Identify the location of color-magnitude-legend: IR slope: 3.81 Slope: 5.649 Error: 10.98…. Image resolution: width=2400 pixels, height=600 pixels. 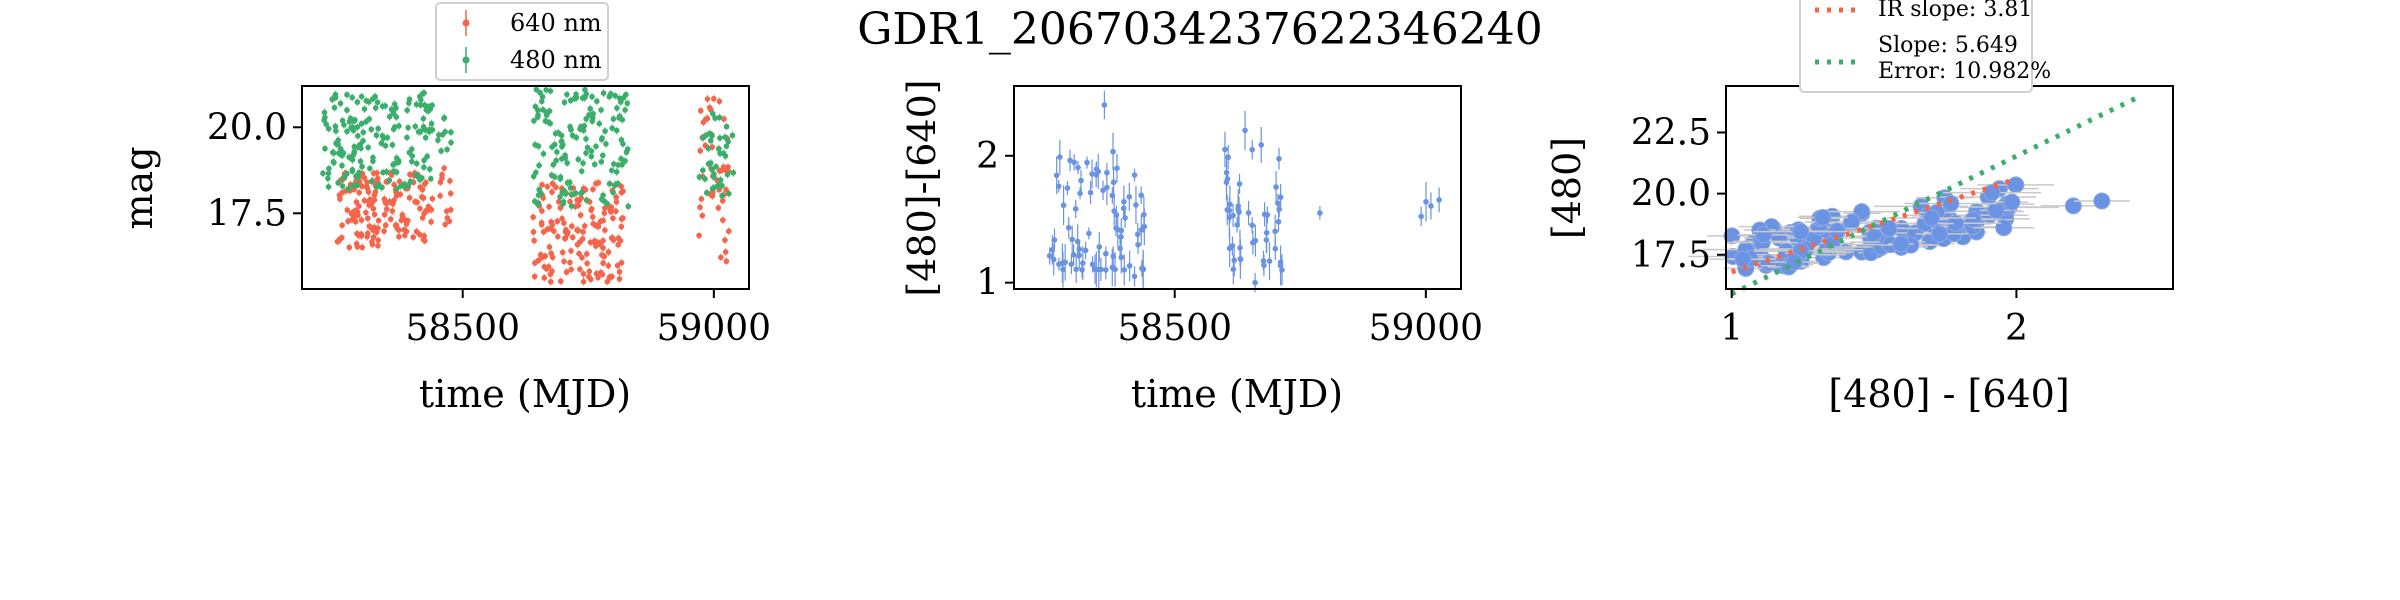
(1925, 46).